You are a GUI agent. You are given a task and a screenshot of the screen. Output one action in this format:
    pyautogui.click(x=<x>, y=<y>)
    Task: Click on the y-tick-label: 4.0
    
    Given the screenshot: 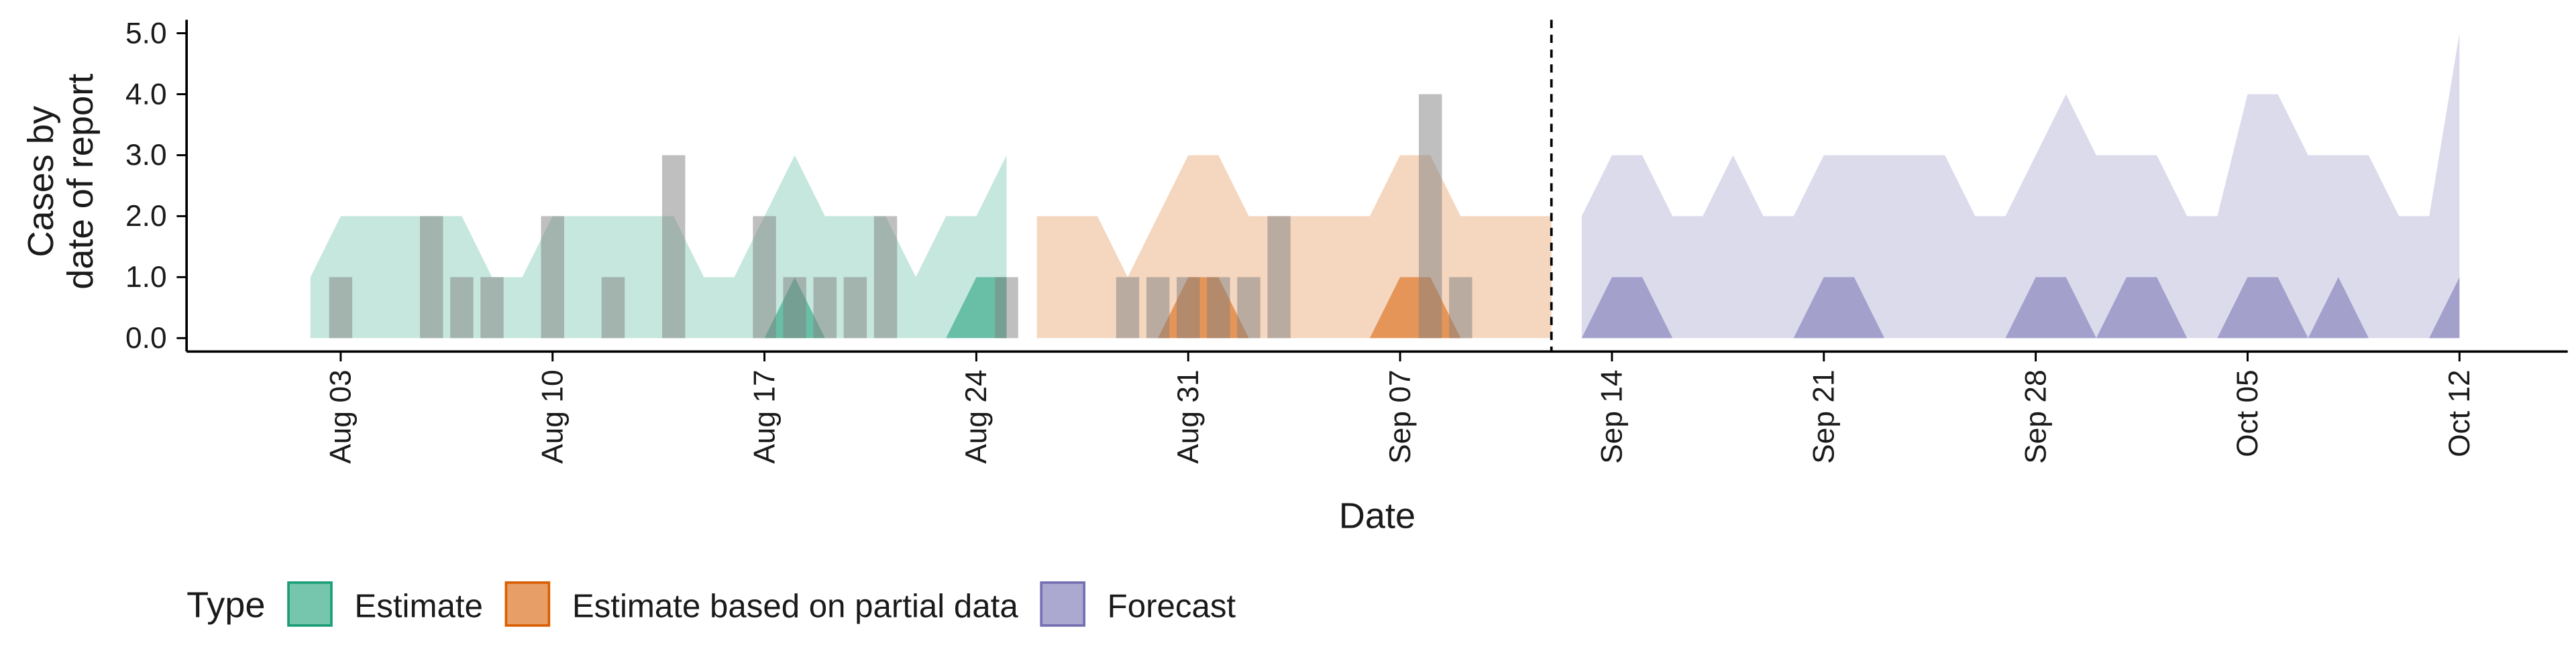 What is the action you would take?
    pyautogui.click(x=146, y=94)
    